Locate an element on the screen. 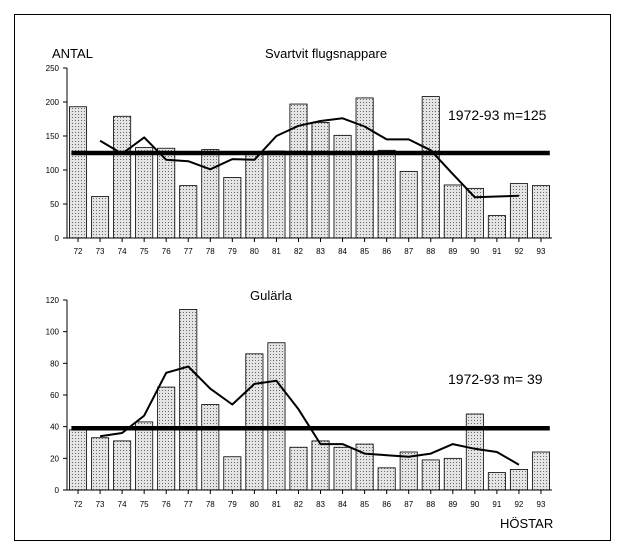 The height and width of the screenshot is (558, 627). top-y-tick-label: 100 is located at coordinates (53, 170).